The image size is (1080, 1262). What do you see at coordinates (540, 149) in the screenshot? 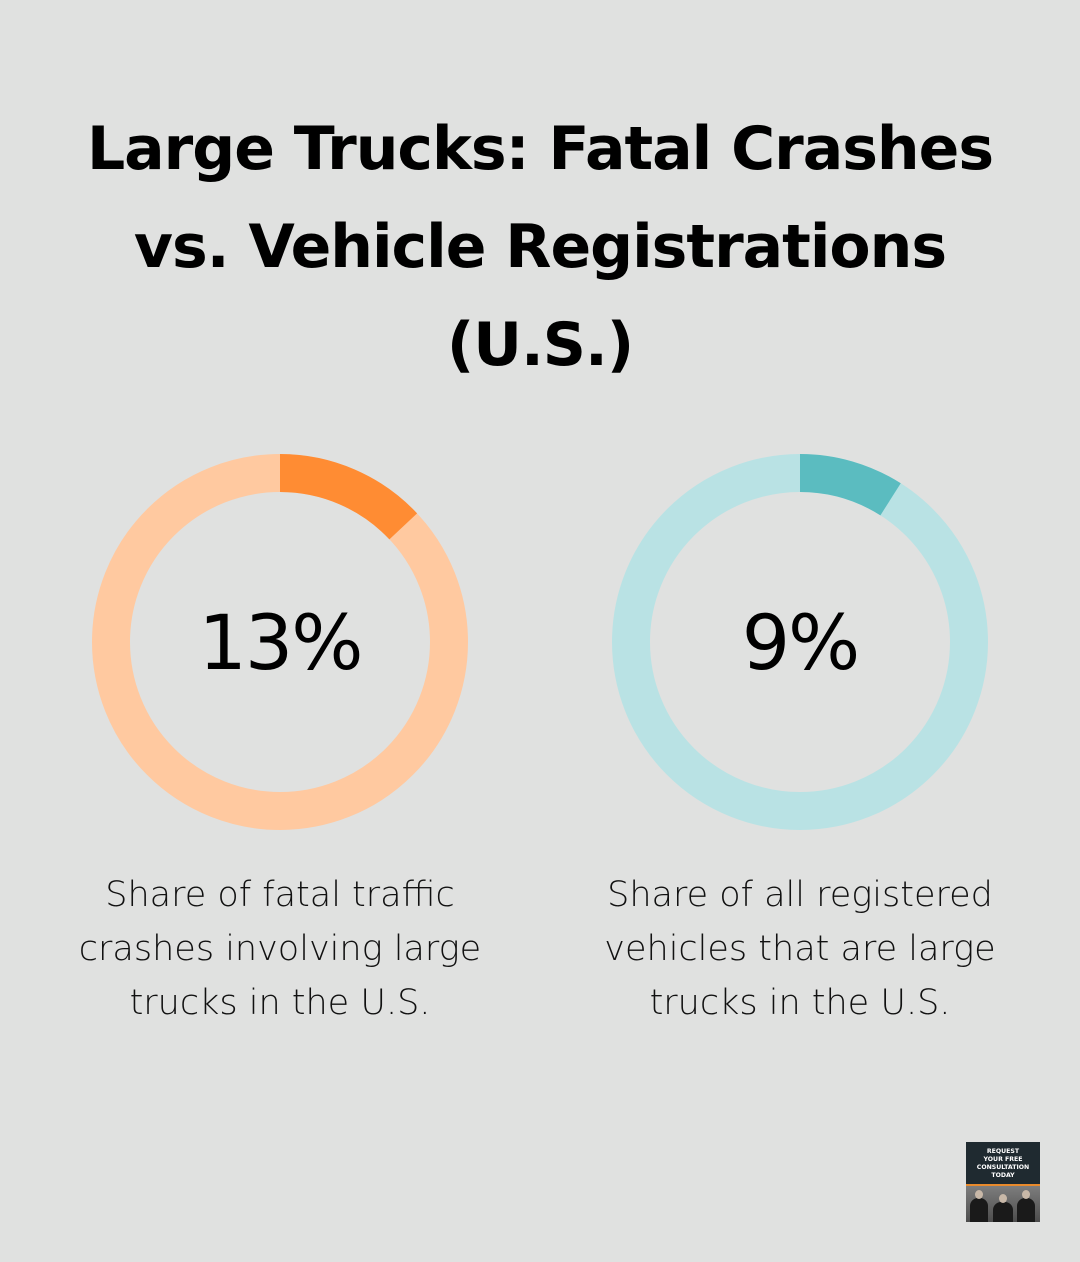
I see `title-line-1: Large Trucks: Fatal Crashes` at bounding box center [540, 149].